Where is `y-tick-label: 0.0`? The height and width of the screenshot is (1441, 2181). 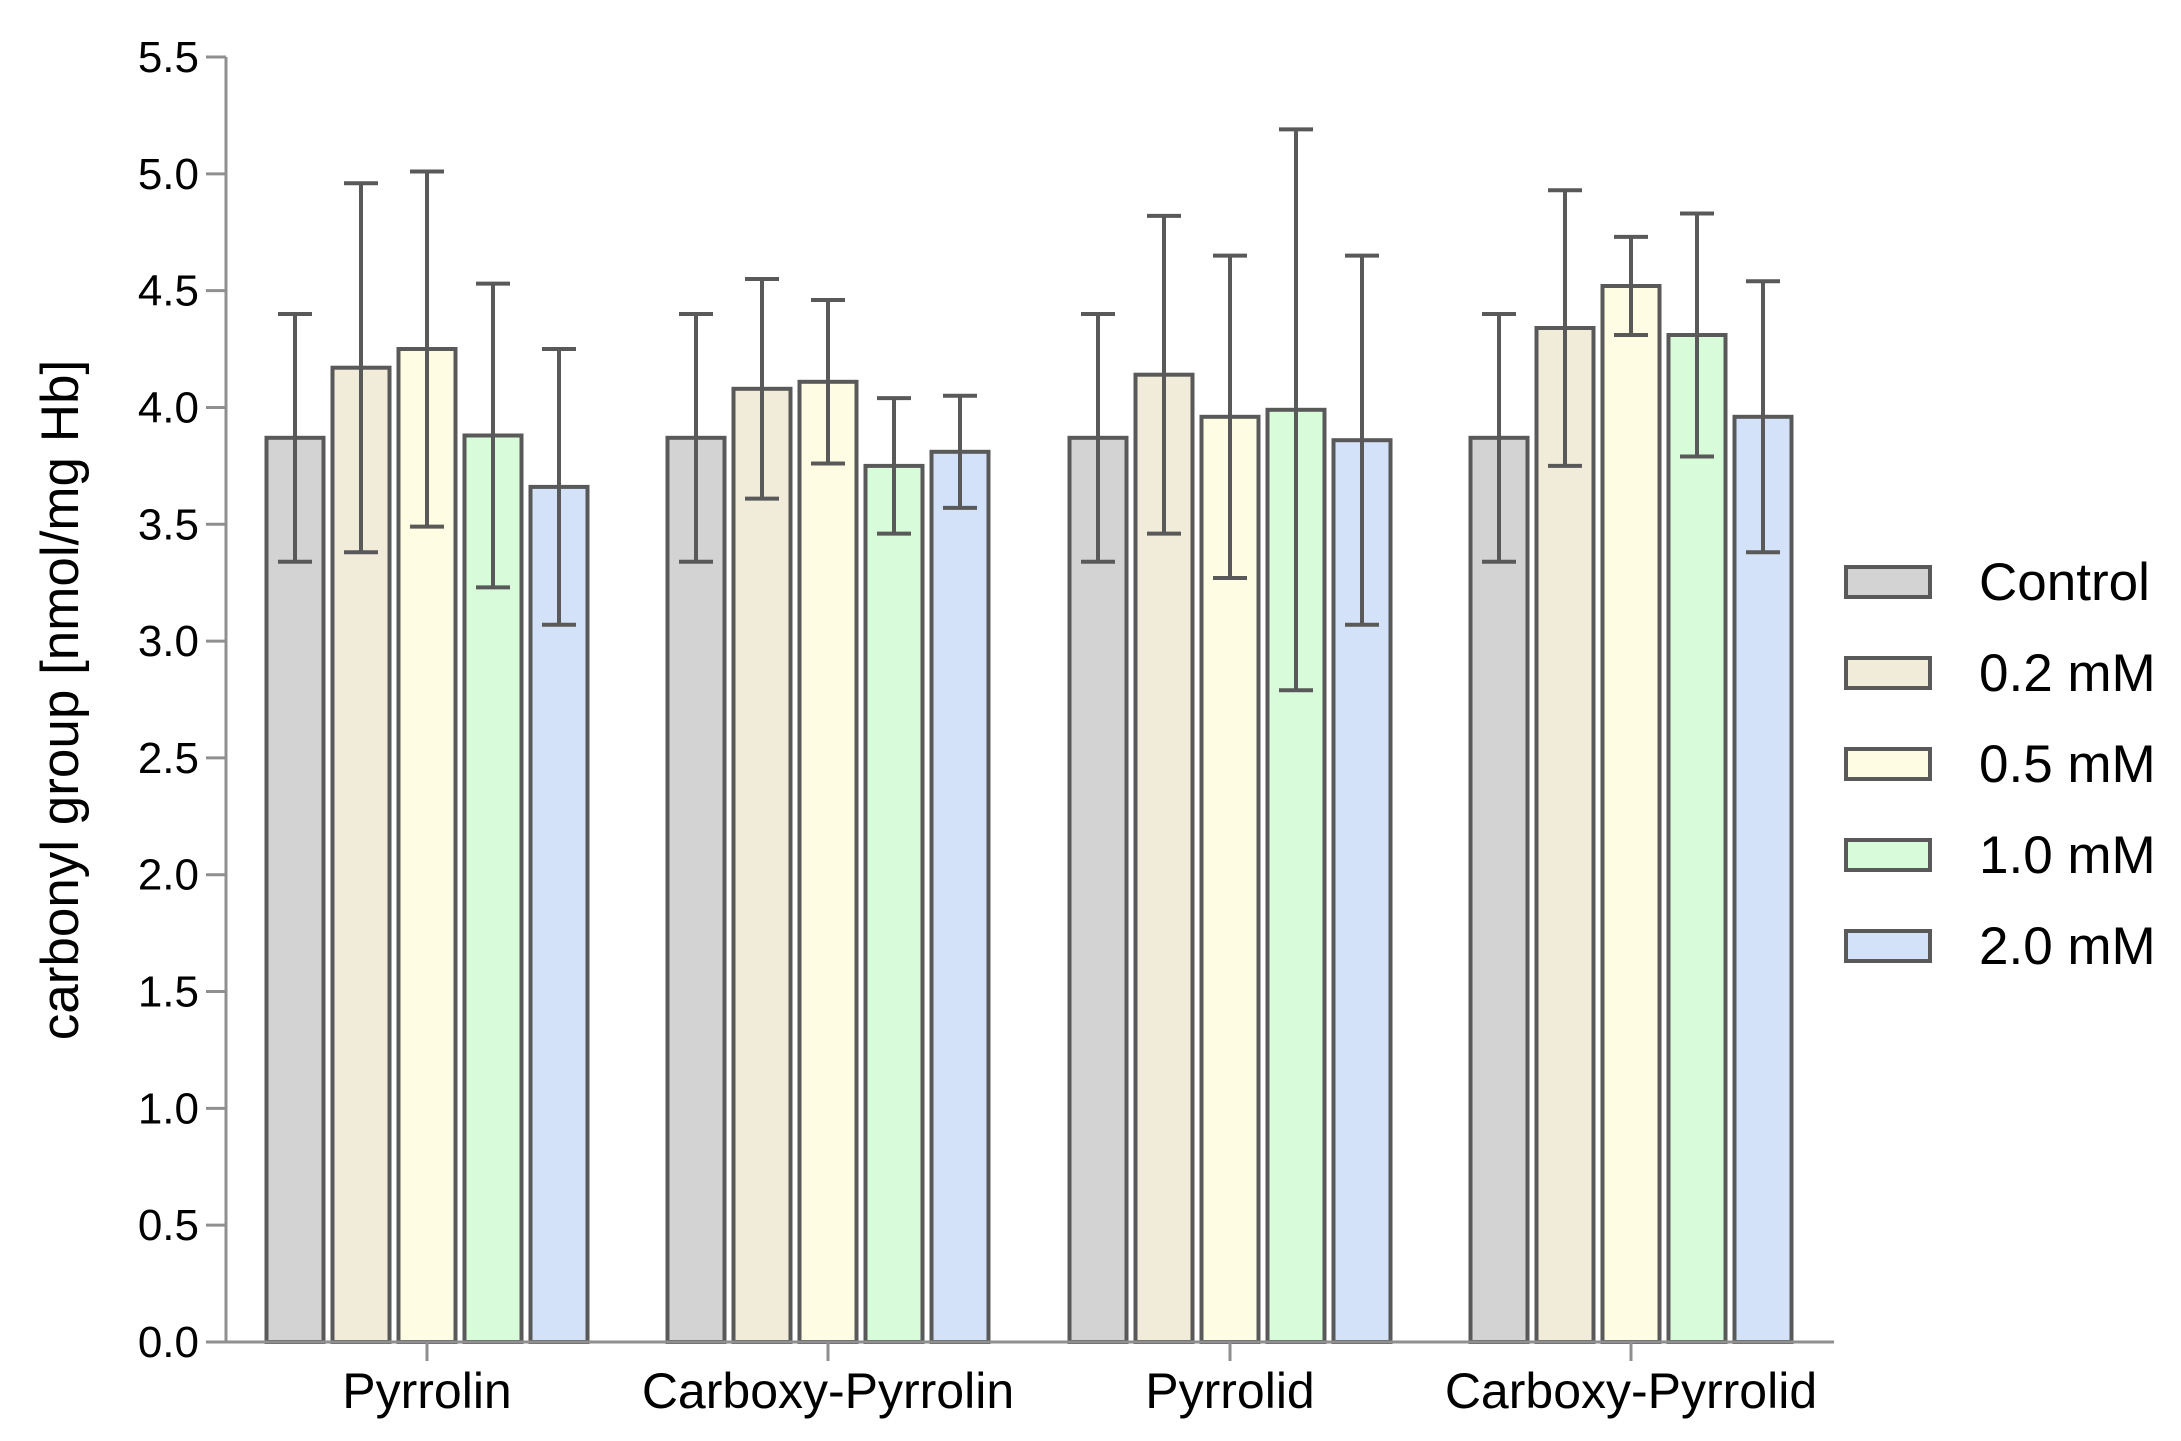
y-tick-label: 0.0 is located at coordinates (168, 1342).